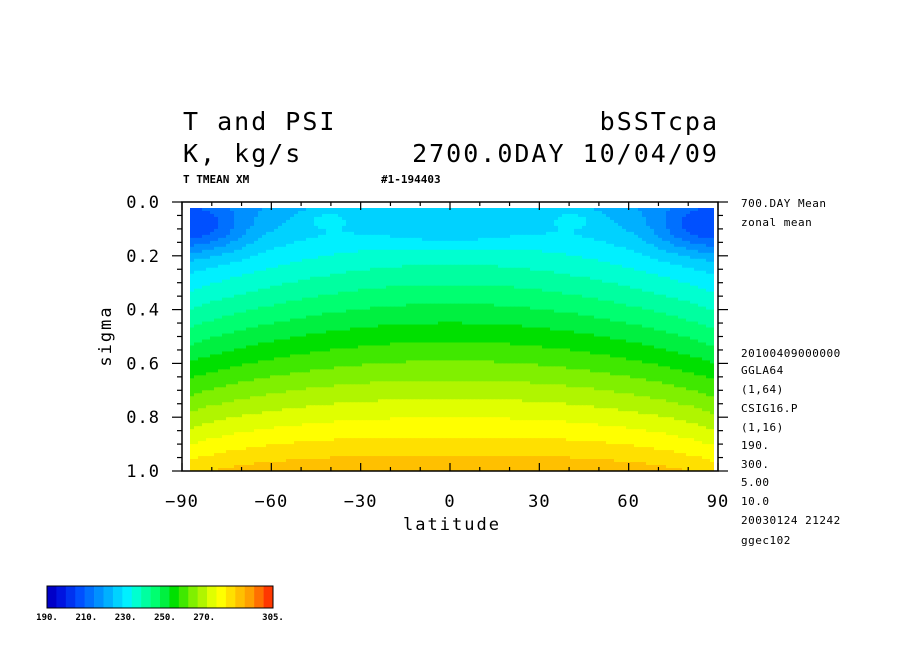 The width and height of the screenshot is (904, 654). Describe the element at coordinates (449, 502) in the screenshot. I see `x-tick-label: 0` at that location.